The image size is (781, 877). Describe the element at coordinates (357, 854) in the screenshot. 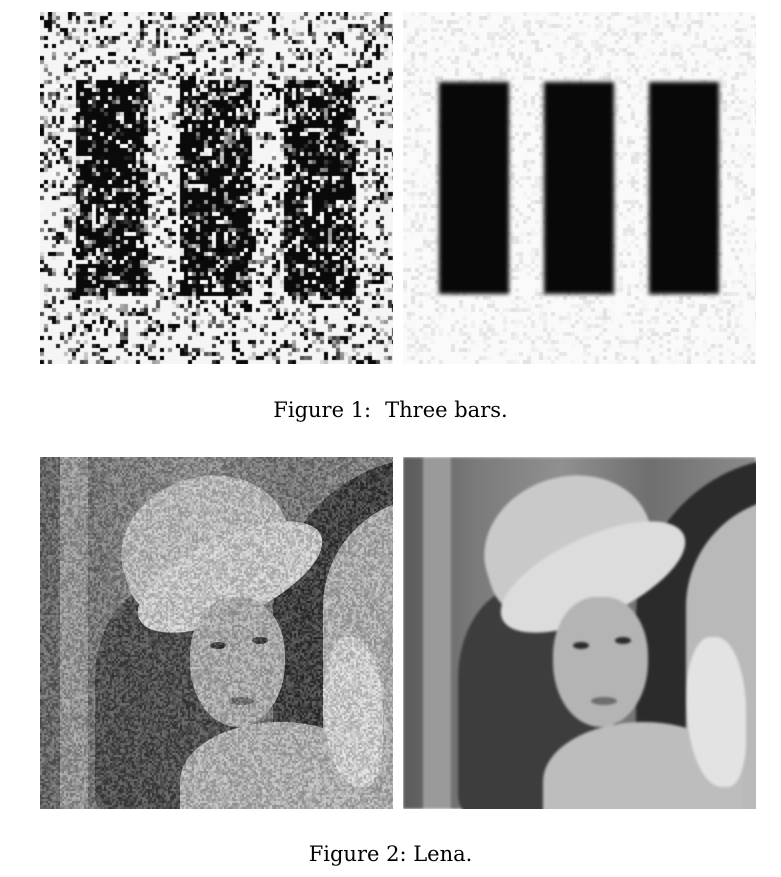

I see `figure-2-label: Figure 2:` at that location.